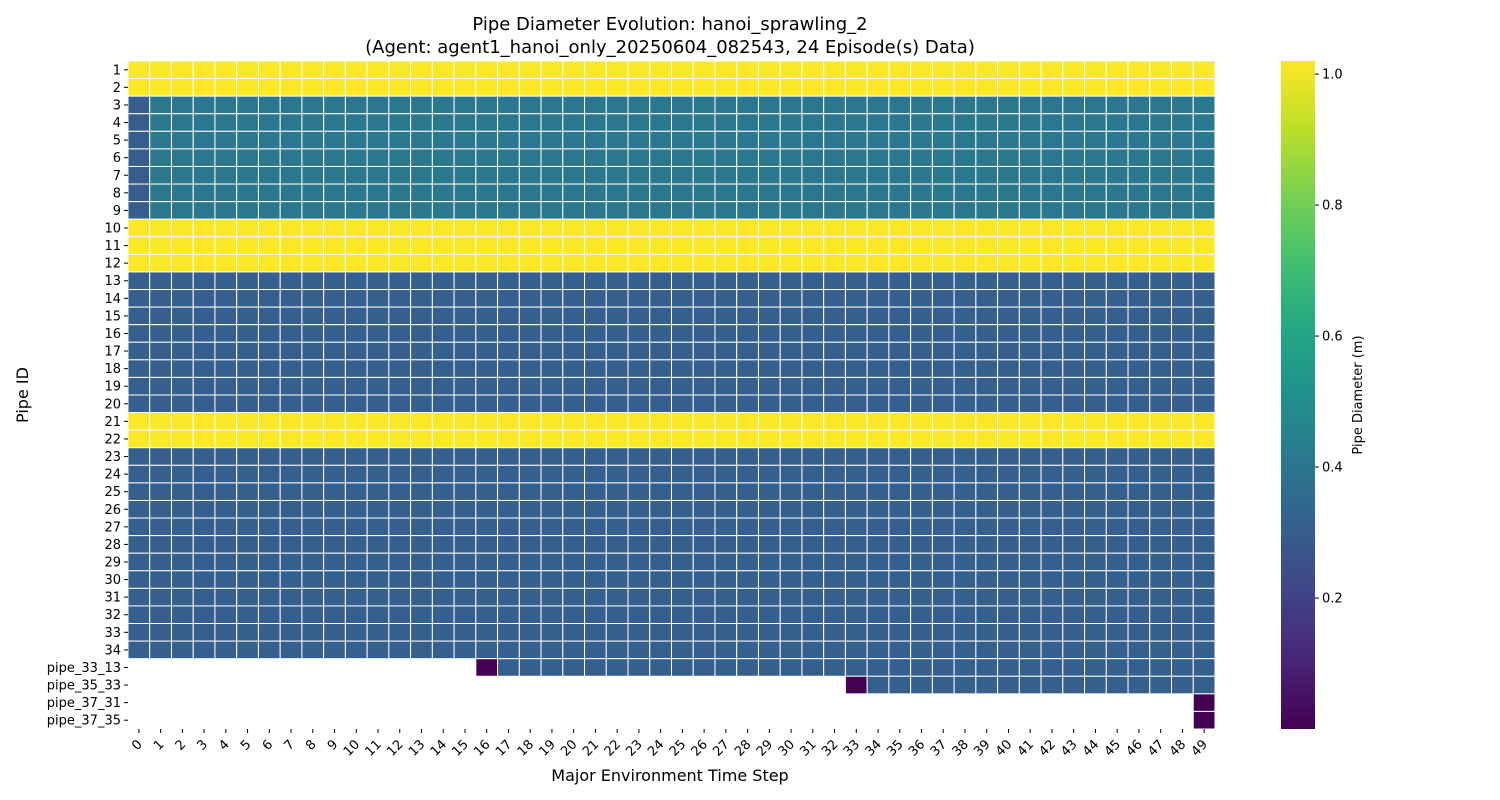 The width and height of the screenshot is (1500, 800). What do you see at coordinates (112, 475) in the screenshot?
I see `y-tick-label: 24` at bounding box center [112, 475].